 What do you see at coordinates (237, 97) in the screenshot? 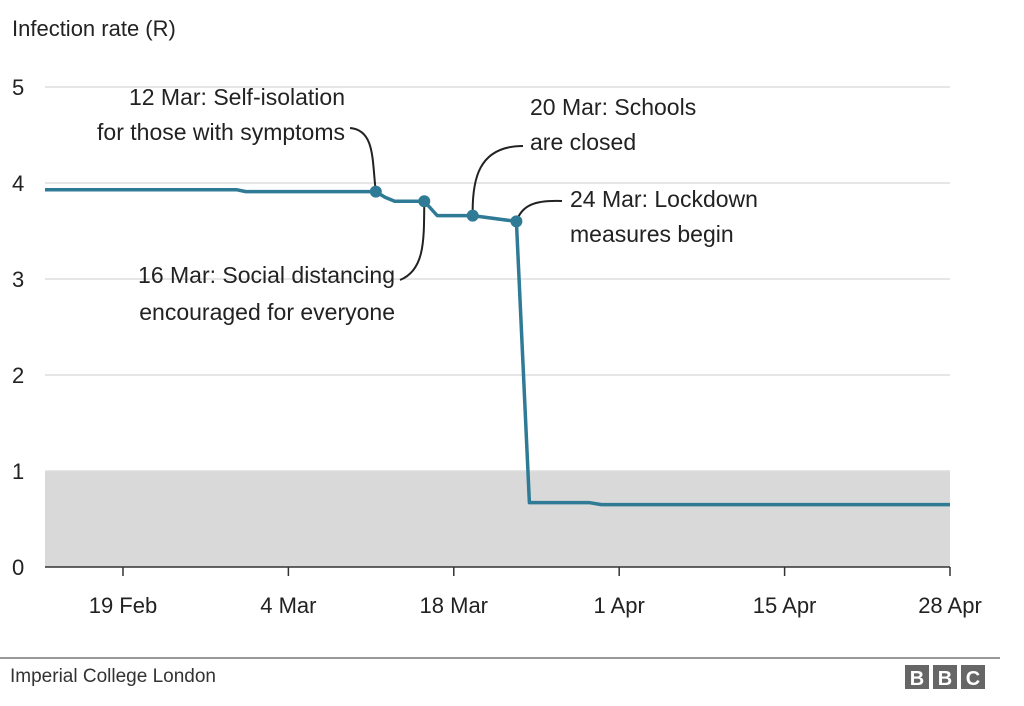
I see `annotation-text: 12 Mar: Self-isolation` at bounding box center [237, 97].